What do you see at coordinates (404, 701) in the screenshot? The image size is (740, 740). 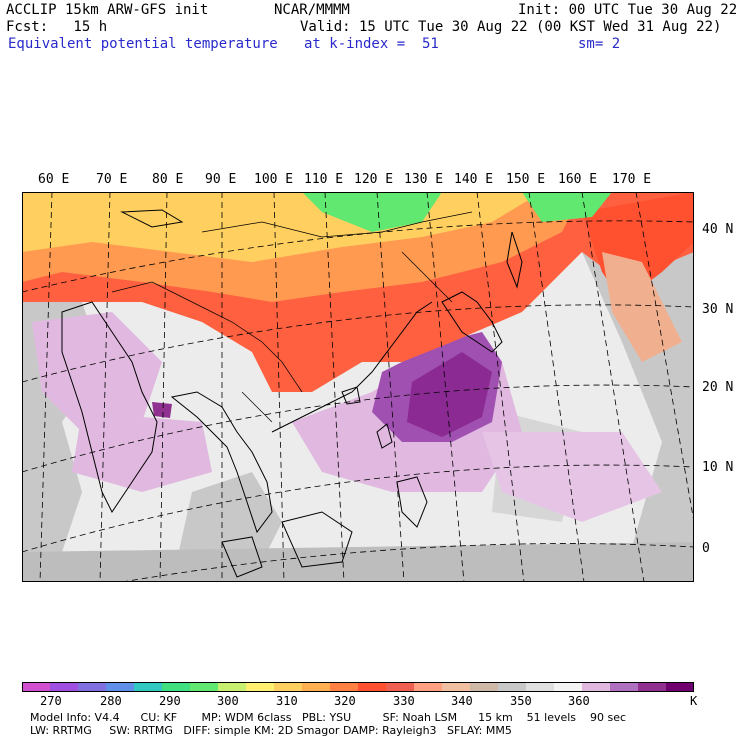 I see `colorbar-label-330: 330` at bounding box center [404, 701].